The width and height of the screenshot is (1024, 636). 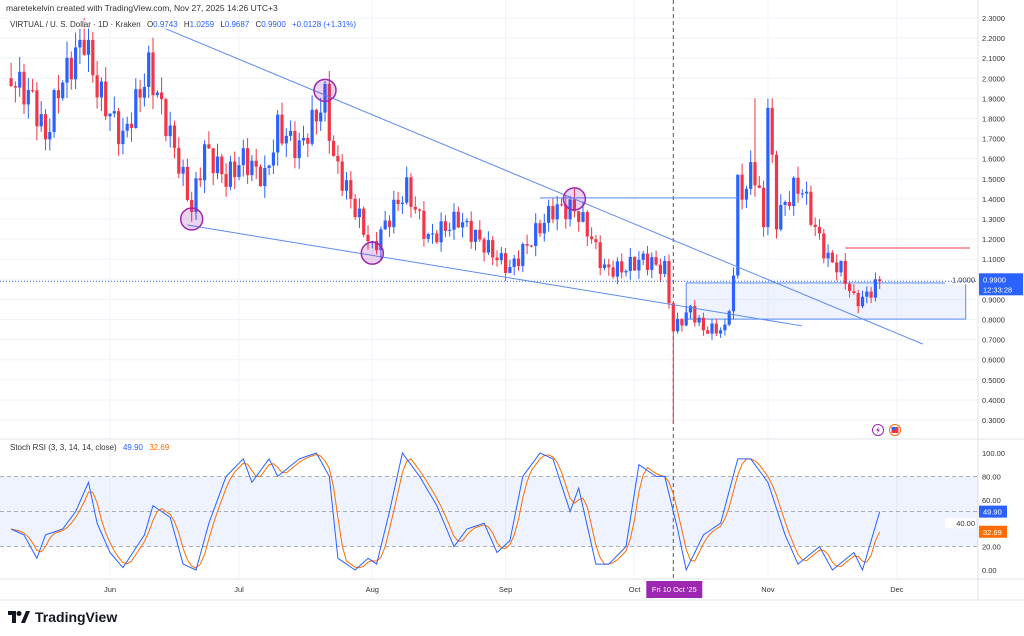 What do you see at coordinates (165, 24) in the screenshot?
I see `open-value: 0.9743` at bounding box center [165, 24].